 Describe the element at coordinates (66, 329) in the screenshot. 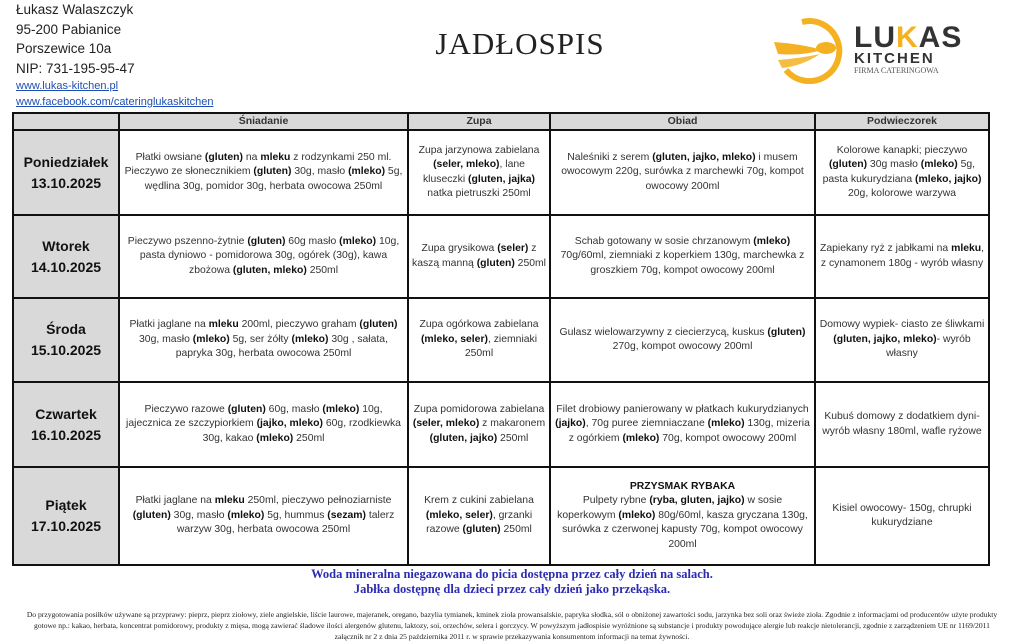

I see `day-name: Środa` at that location.